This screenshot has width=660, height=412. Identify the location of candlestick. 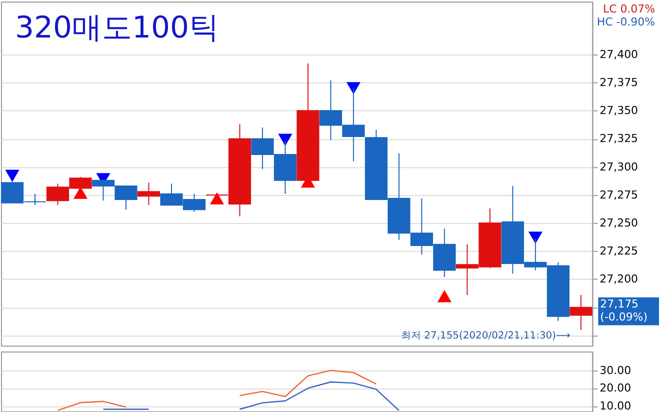
(148, 194).